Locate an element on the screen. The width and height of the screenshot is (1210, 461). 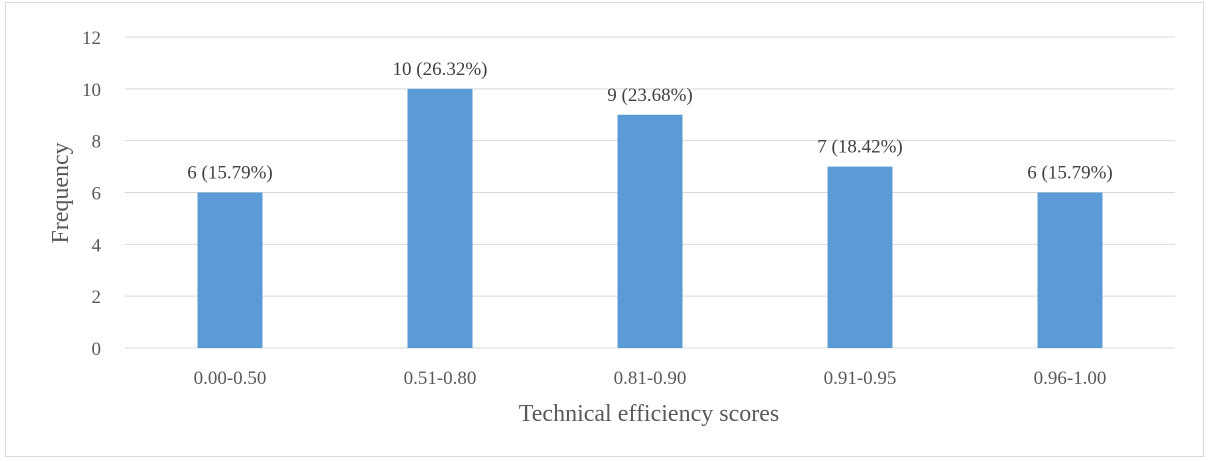
y-tick-label: 12 is located at coordinates (91, 38).